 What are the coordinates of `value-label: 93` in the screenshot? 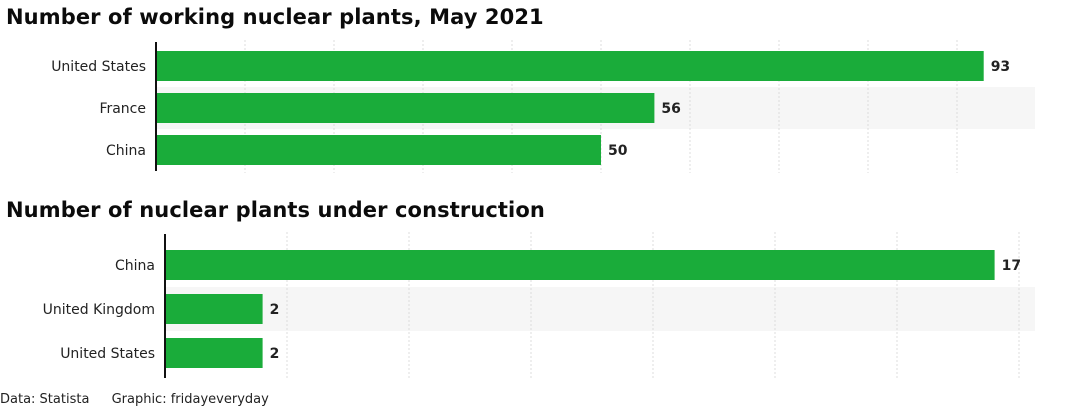 It's located at (1000, 67).